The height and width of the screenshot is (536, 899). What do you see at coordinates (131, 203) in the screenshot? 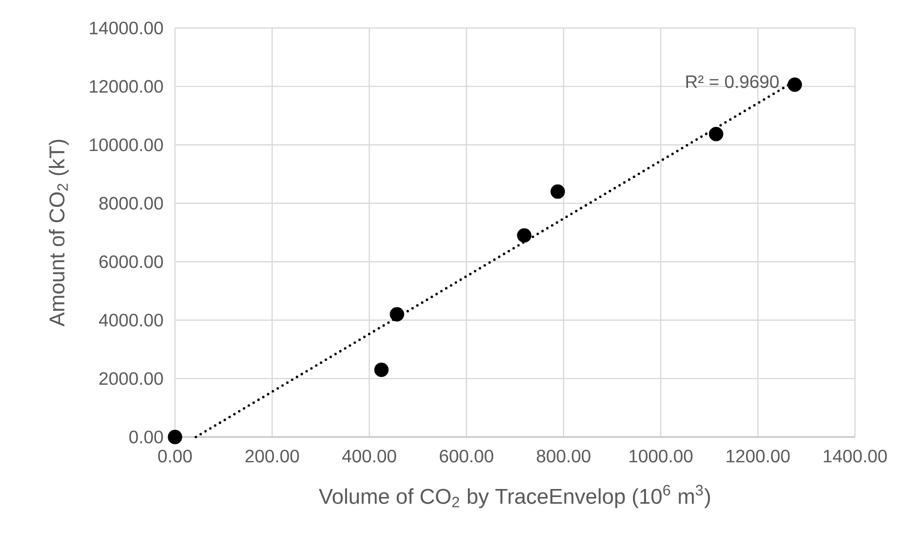
I see `y-tick-label: 8000.00` at bounding box center [131, 203].